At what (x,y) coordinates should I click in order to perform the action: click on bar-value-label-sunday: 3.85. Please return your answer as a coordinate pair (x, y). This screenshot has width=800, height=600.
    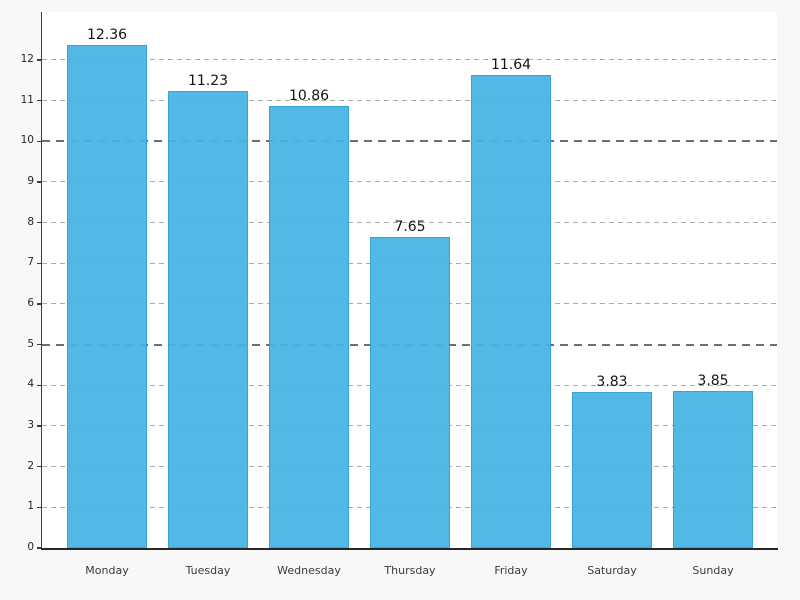
    Looking at the image, I should click on (713, 381).